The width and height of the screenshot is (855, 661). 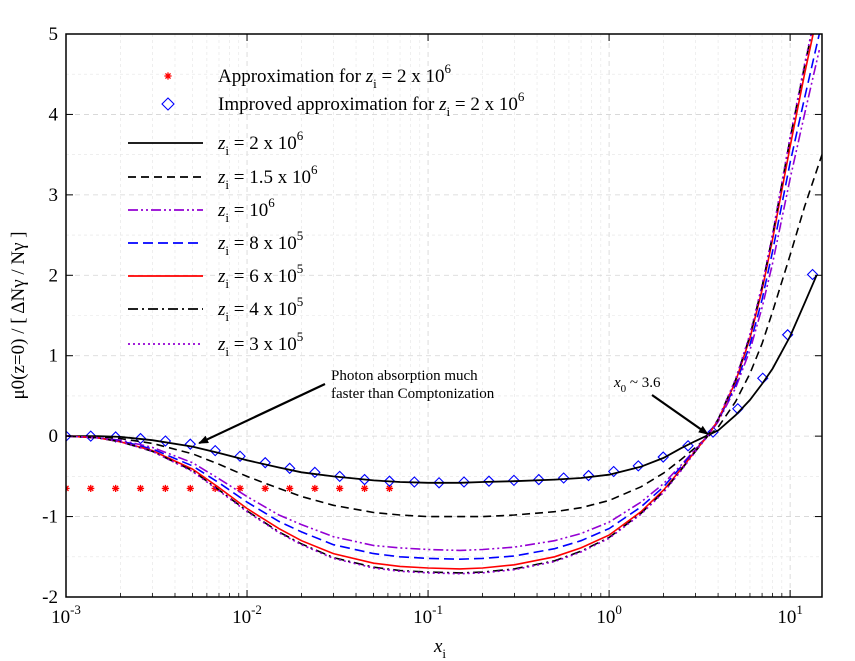 I want to click on x-axis-label: xi, so click(x=439, y=648).